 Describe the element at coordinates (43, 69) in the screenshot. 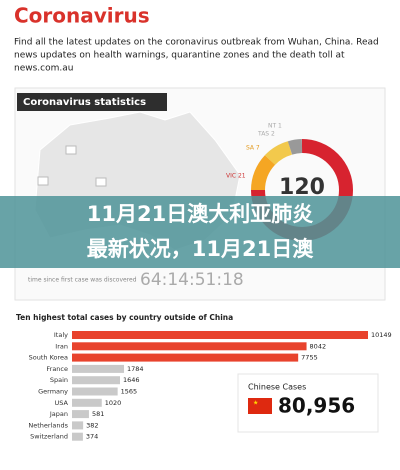

I see `intro-line: news.com.au` at that location.